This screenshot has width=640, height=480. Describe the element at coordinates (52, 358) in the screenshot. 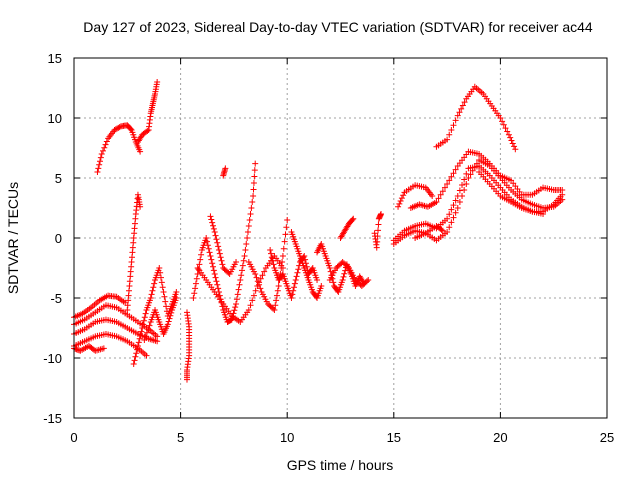

I see `y-tick-label: -10` at that location.